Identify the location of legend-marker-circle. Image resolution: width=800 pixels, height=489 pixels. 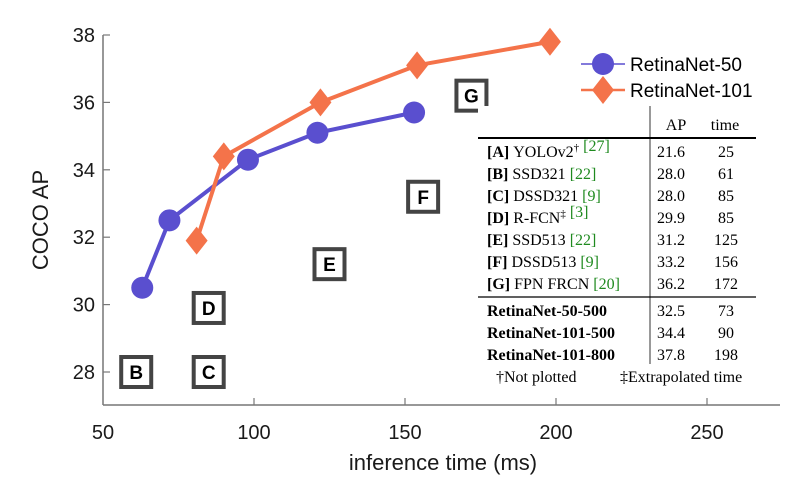
(603, 64).